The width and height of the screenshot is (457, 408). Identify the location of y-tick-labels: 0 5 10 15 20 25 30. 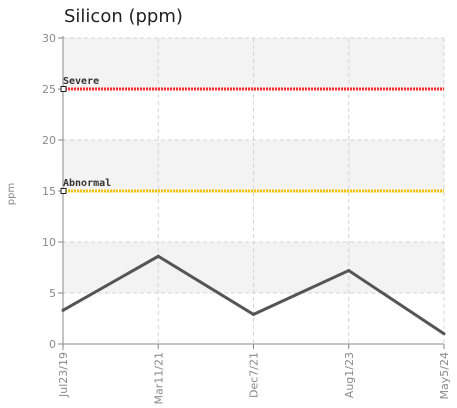
(52, 191).